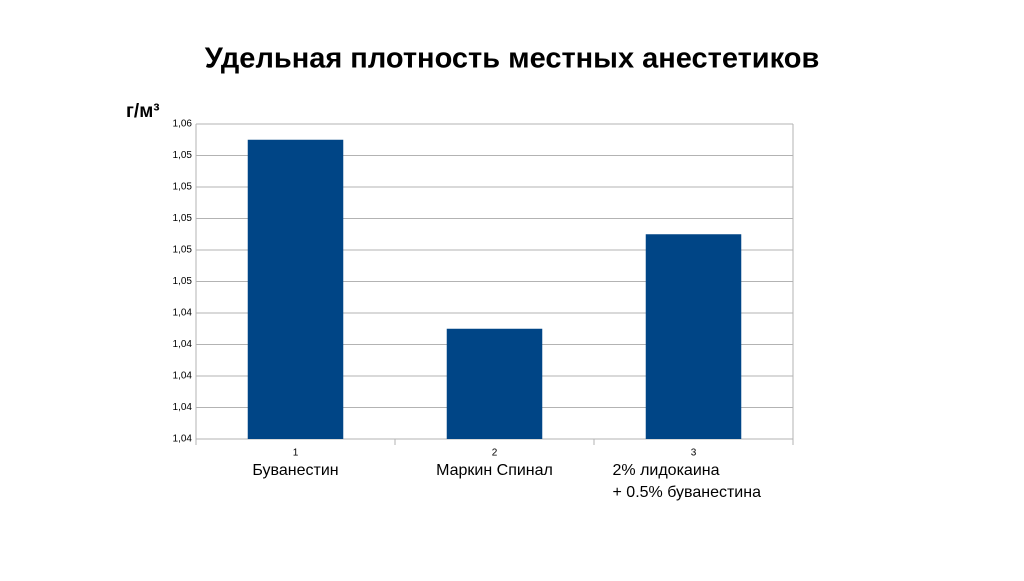 Image resolution: width=1024 pixels, height=581 pixels. What do you see at coordinates (494, 470) in the screenshot?
I see `category-name: Маркин Спинал` at bounding box center [494, 470].